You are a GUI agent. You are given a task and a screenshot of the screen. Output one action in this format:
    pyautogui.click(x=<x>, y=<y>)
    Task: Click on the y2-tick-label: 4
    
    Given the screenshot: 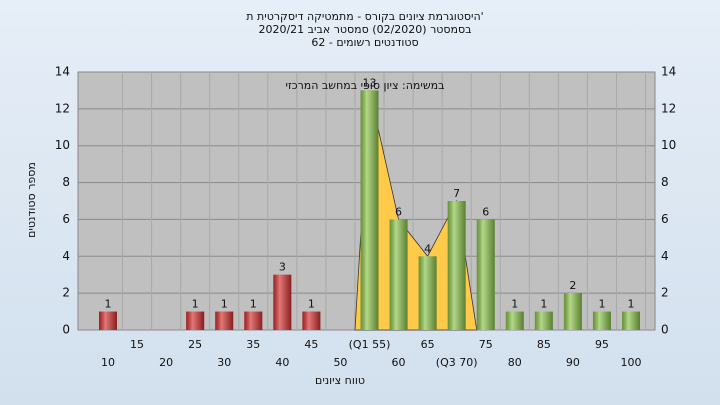 What is the action you would take?
    pyautogui.click(x=665, y=256)
    